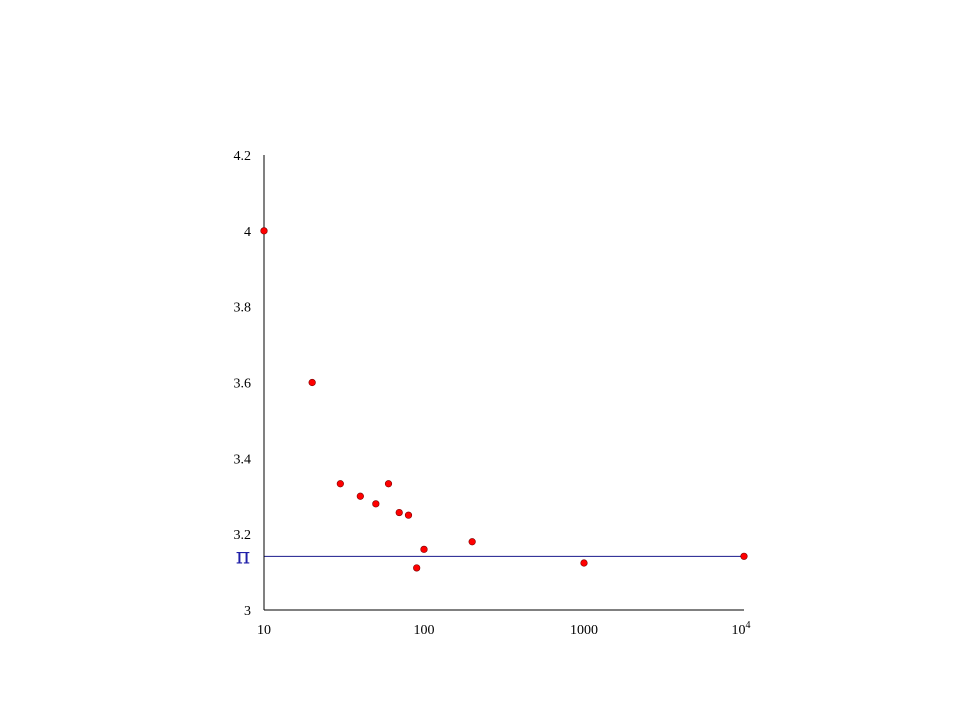 This screenshot has height=720, width=960. I want to click on x-tick-label-exponent: 4, so click(748, 625).